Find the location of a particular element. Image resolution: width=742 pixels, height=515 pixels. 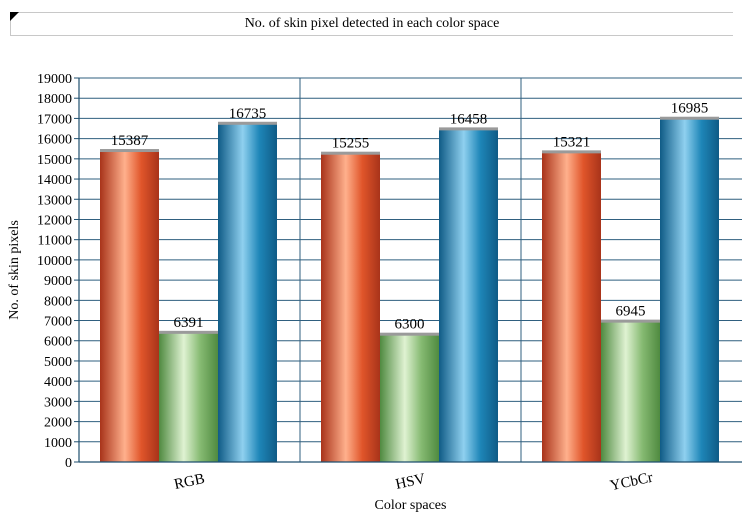

data-label: 6945 is located at coordinates (631, 312).